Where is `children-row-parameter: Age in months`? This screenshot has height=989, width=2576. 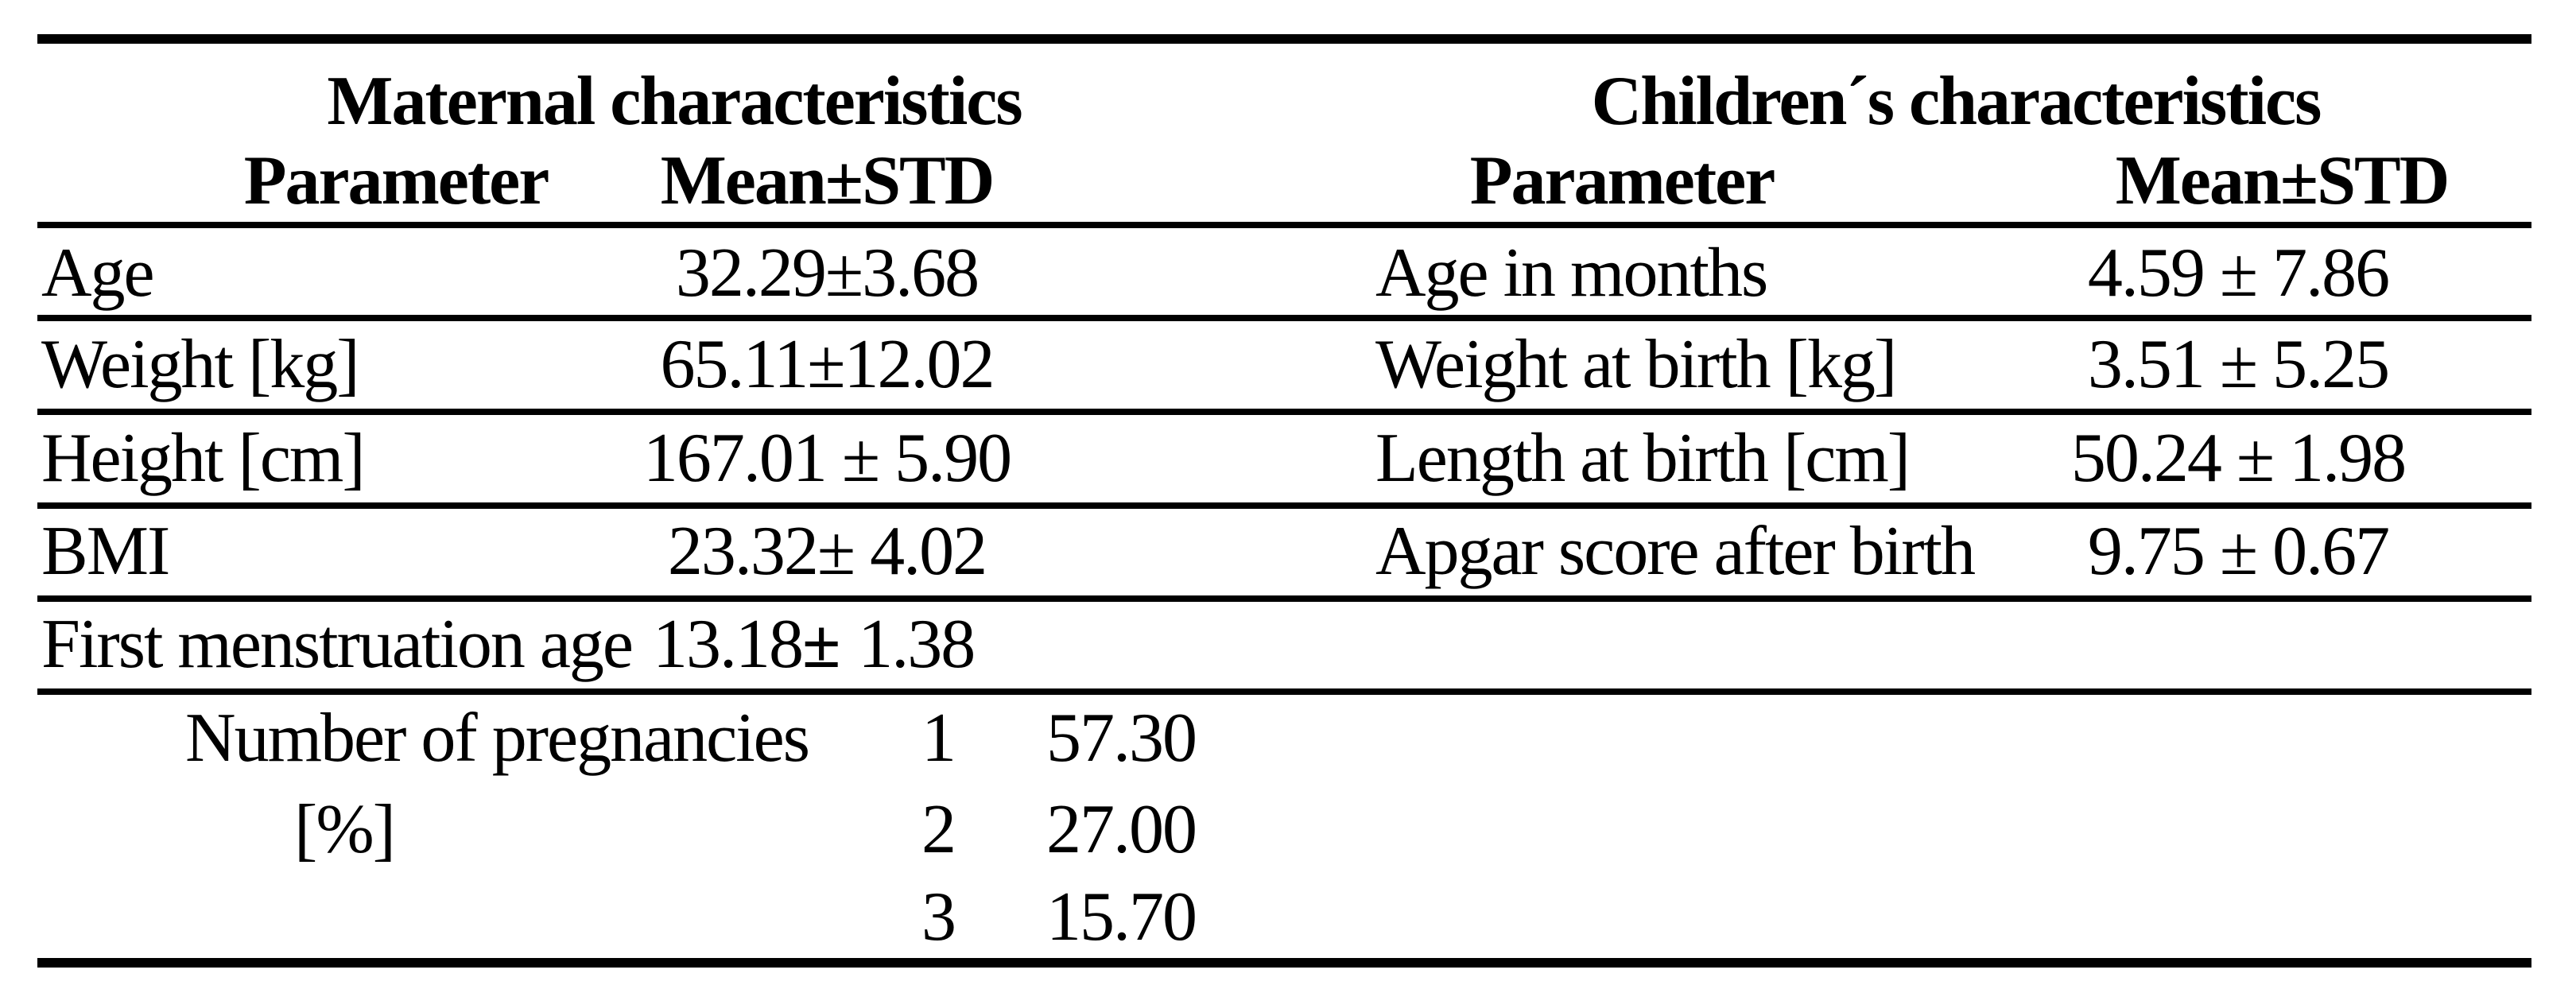
children-row-parameter: Age in months is located at coordinates (1572, 273).